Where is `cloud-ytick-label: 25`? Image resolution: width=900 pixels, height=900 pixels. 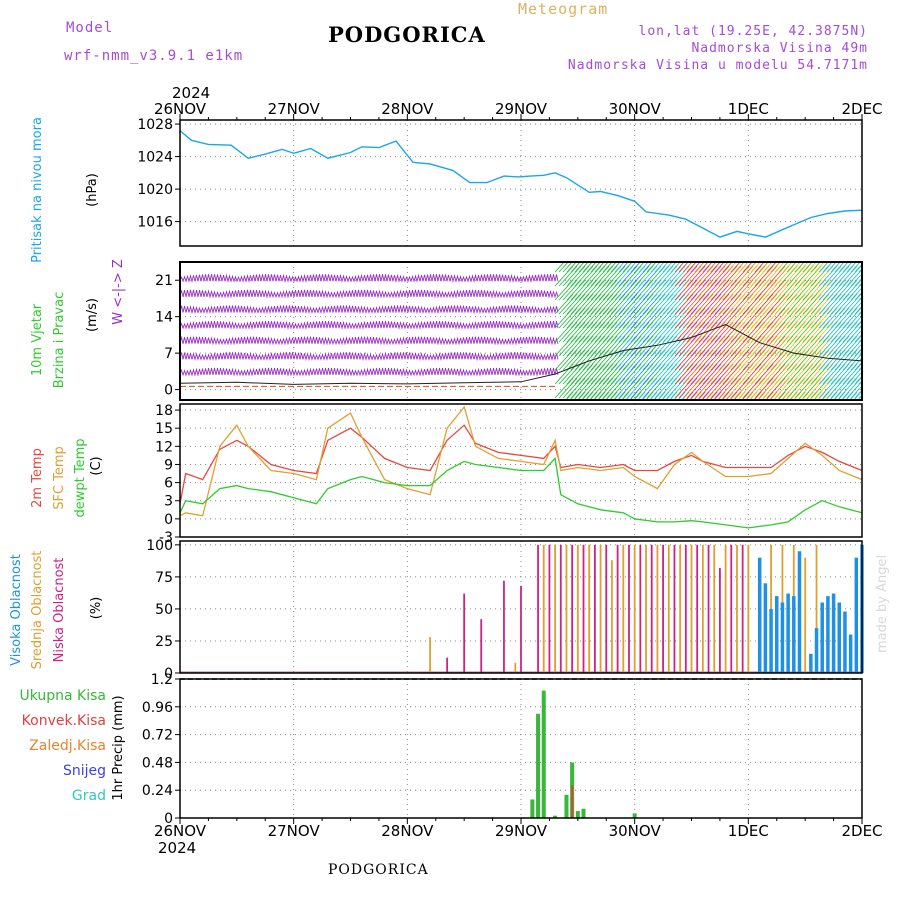 cloud-ytick-label: 25 is located at coordinates (164, 642).